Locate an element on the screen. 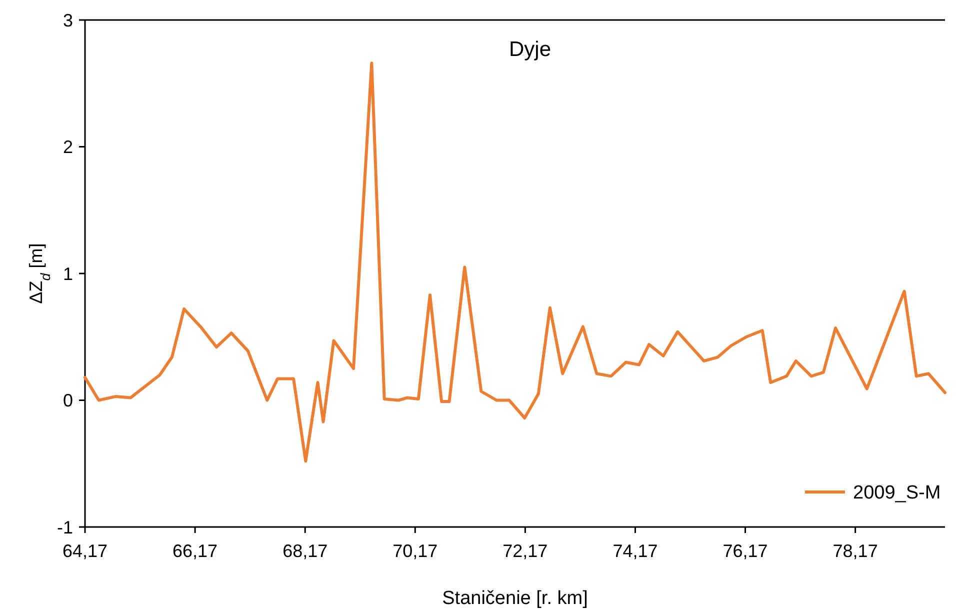 The image size is (973, 610). x-tick-label: 68,17 is located at coordinates (305, 551).